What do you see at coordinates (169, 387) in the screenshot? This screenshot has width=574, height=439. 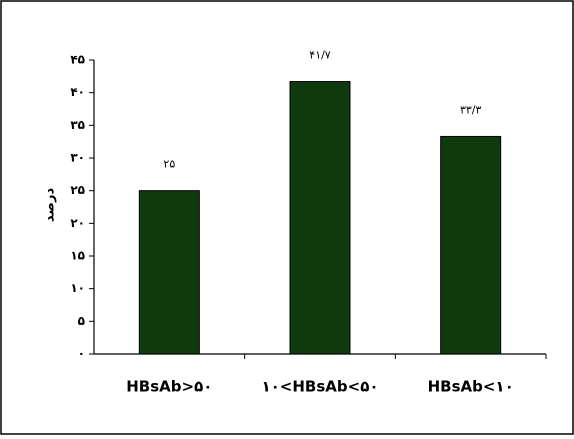 I see `x-category-label: HBsAb>۵۰` at bounding box center [169, 387].